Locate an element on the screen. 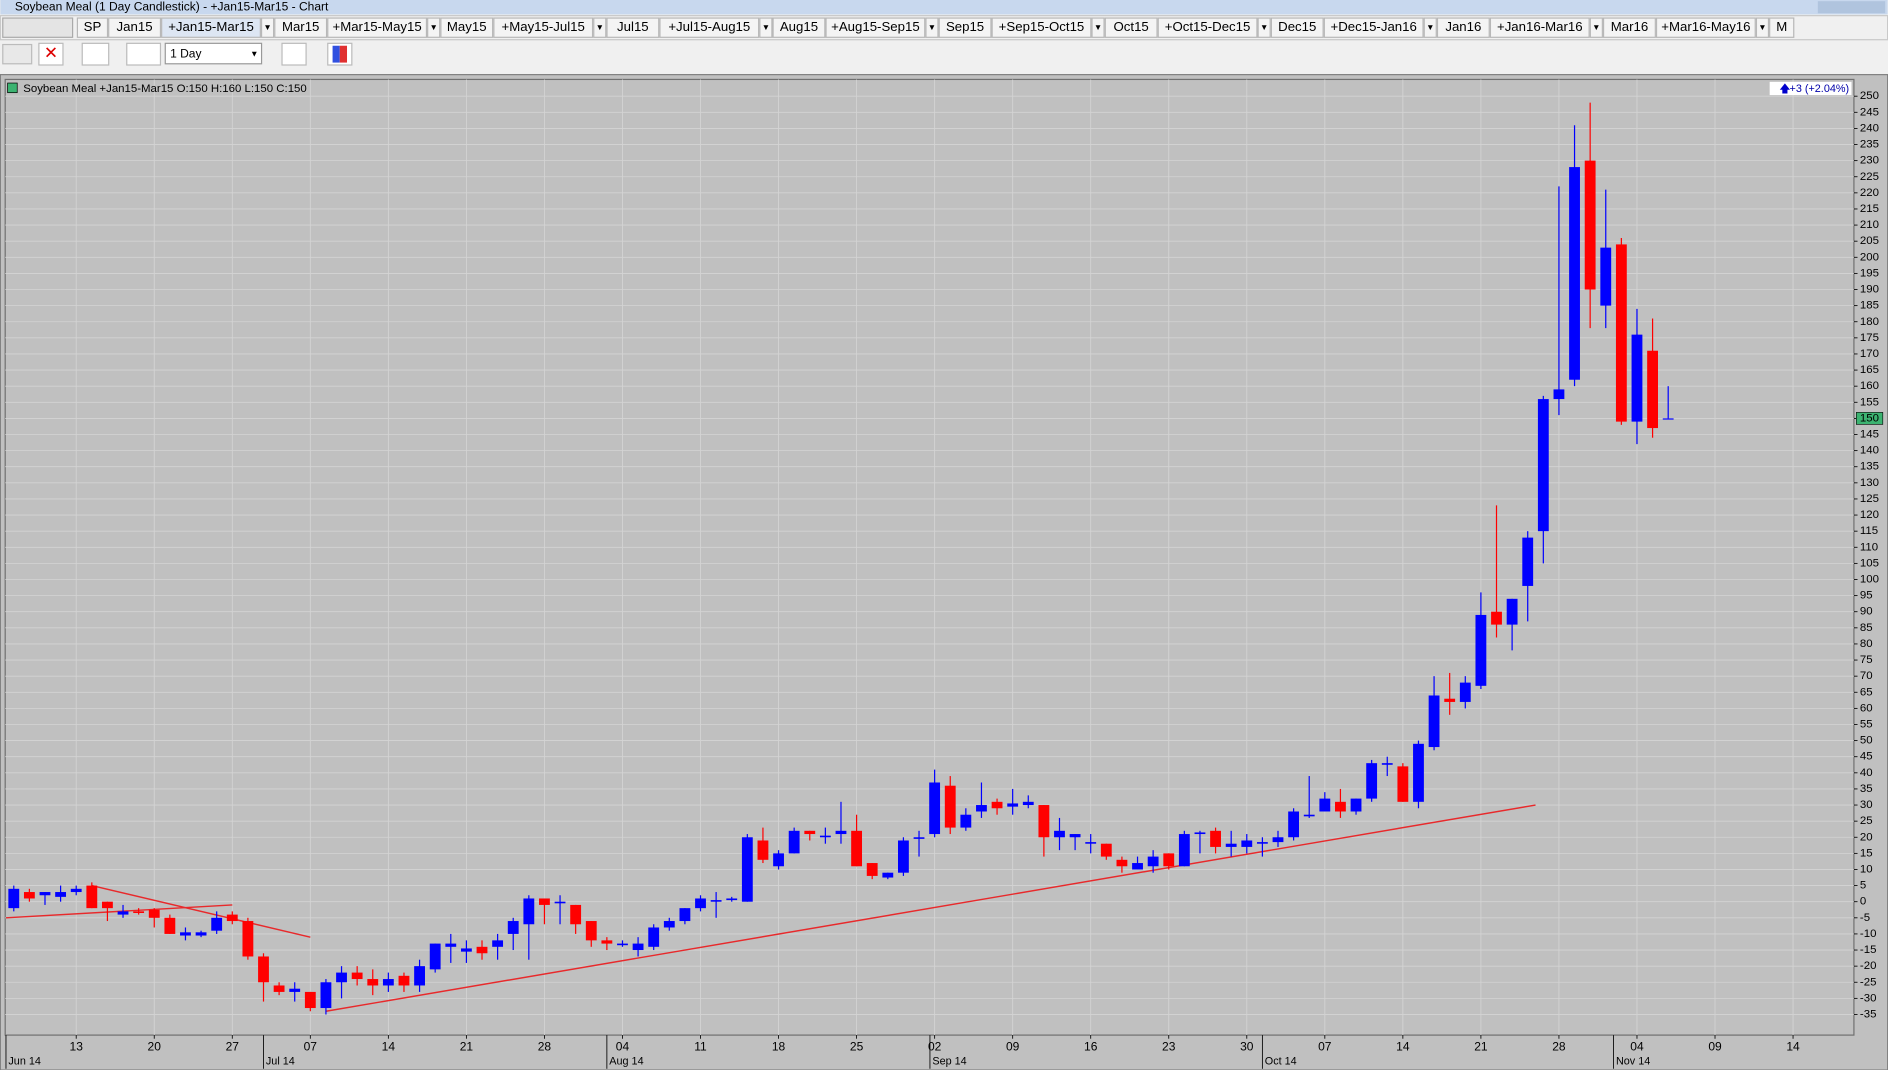  tab-label: +Aug15-Sep15 is located at coordinates (875, 26).